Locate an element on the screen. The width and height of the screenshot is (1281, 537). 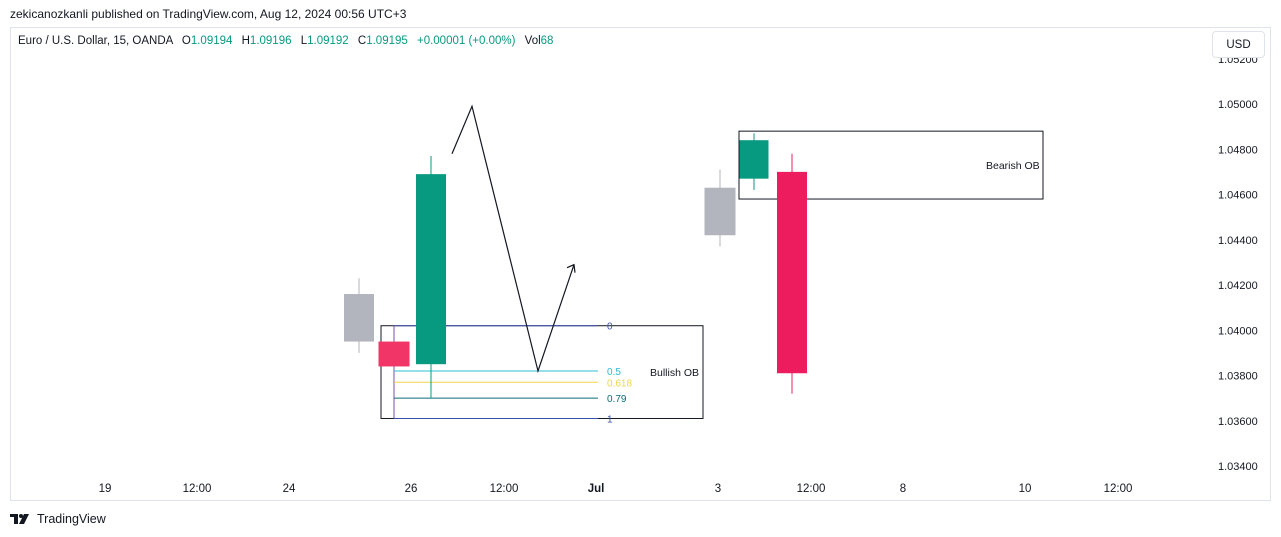
y-tick-label: 1.03400 is located at coordinates (1238, 467).